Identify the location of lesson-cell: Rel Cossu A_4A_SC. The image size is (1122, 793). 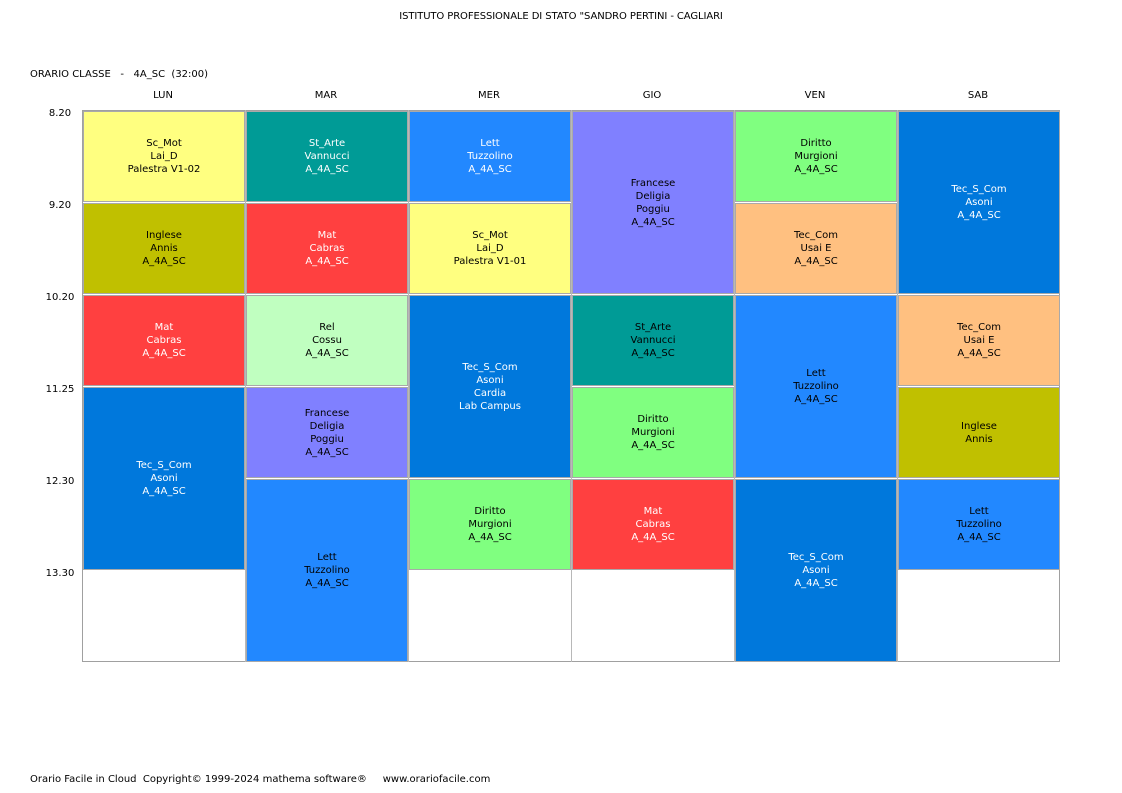
(327, 340).